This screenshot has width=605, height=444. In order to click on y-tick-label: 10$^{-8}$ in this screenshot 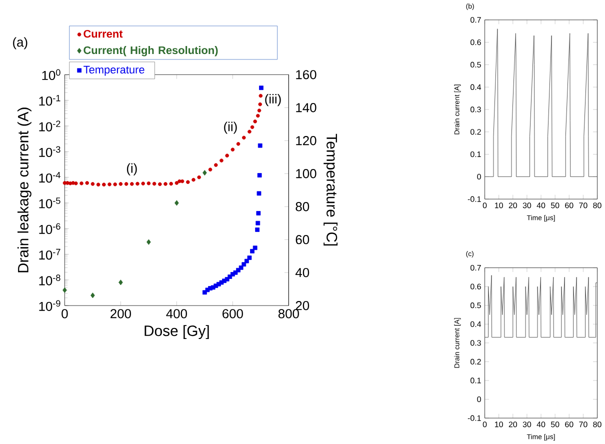, I will do `click(49, 280)`.